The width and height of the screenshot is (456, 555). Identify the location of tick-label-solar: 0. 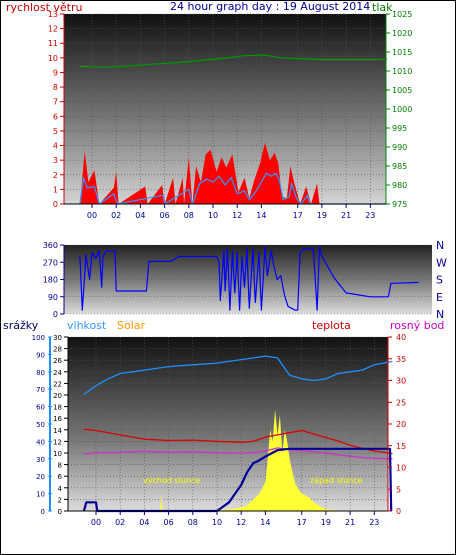
(60, 512).